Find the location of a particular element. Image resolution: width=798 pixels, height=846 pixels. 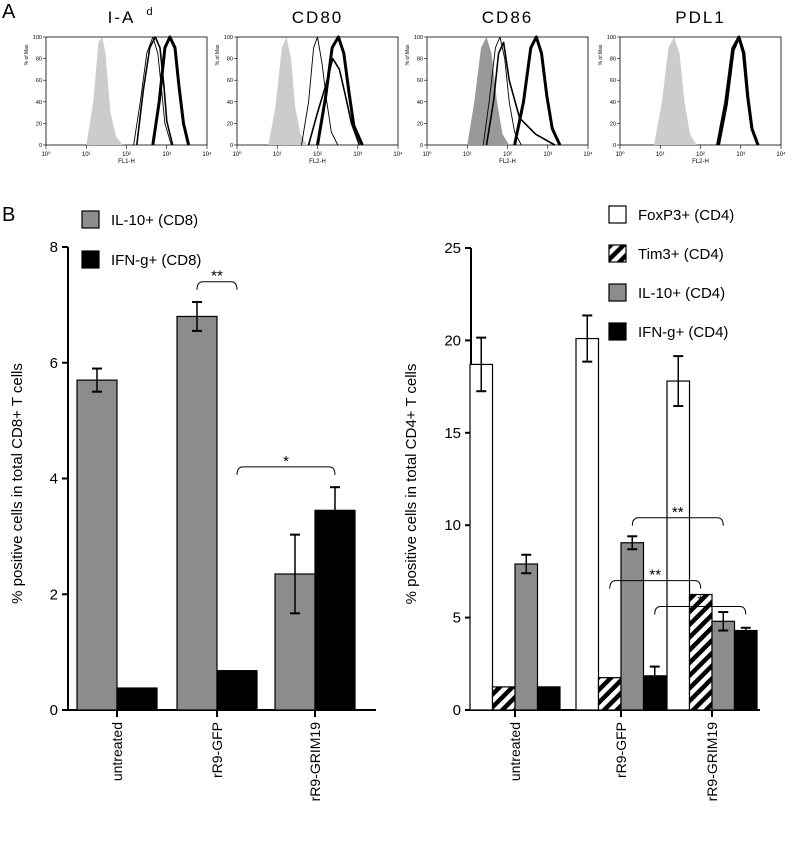

legend-swatch-gray is located at coordinates (617, 292).